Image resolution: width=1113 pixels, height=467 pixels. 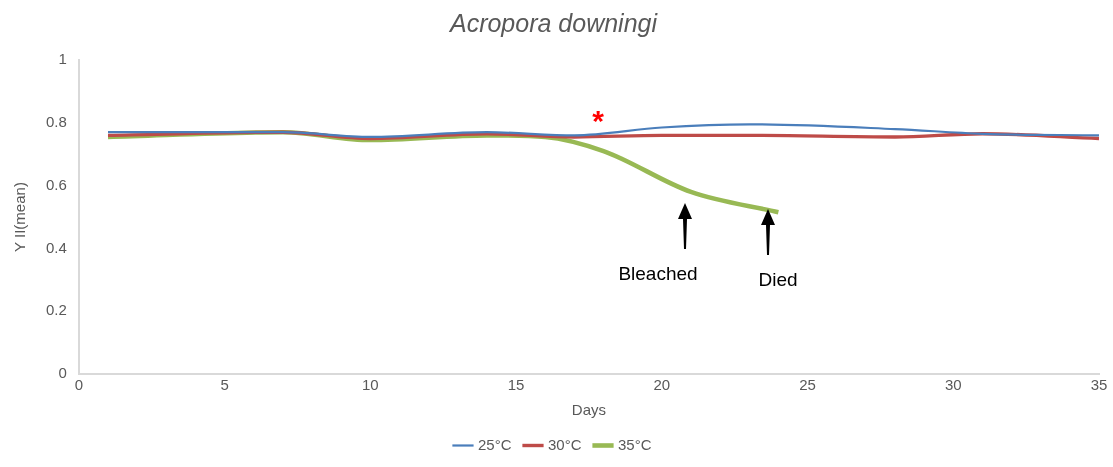 I want to click on y-tick-label: 0.8, so click(x=56, y=121).